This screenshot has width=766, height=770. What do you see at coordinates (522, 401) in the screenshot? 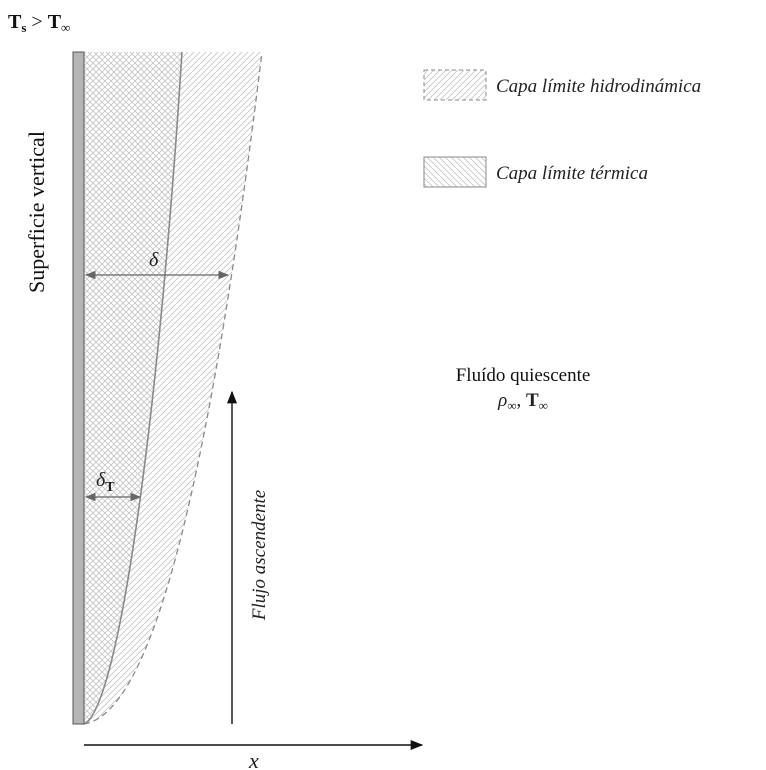
I see `fluid-properties: ρ∞, T∞` at bounding box center [522, 401].